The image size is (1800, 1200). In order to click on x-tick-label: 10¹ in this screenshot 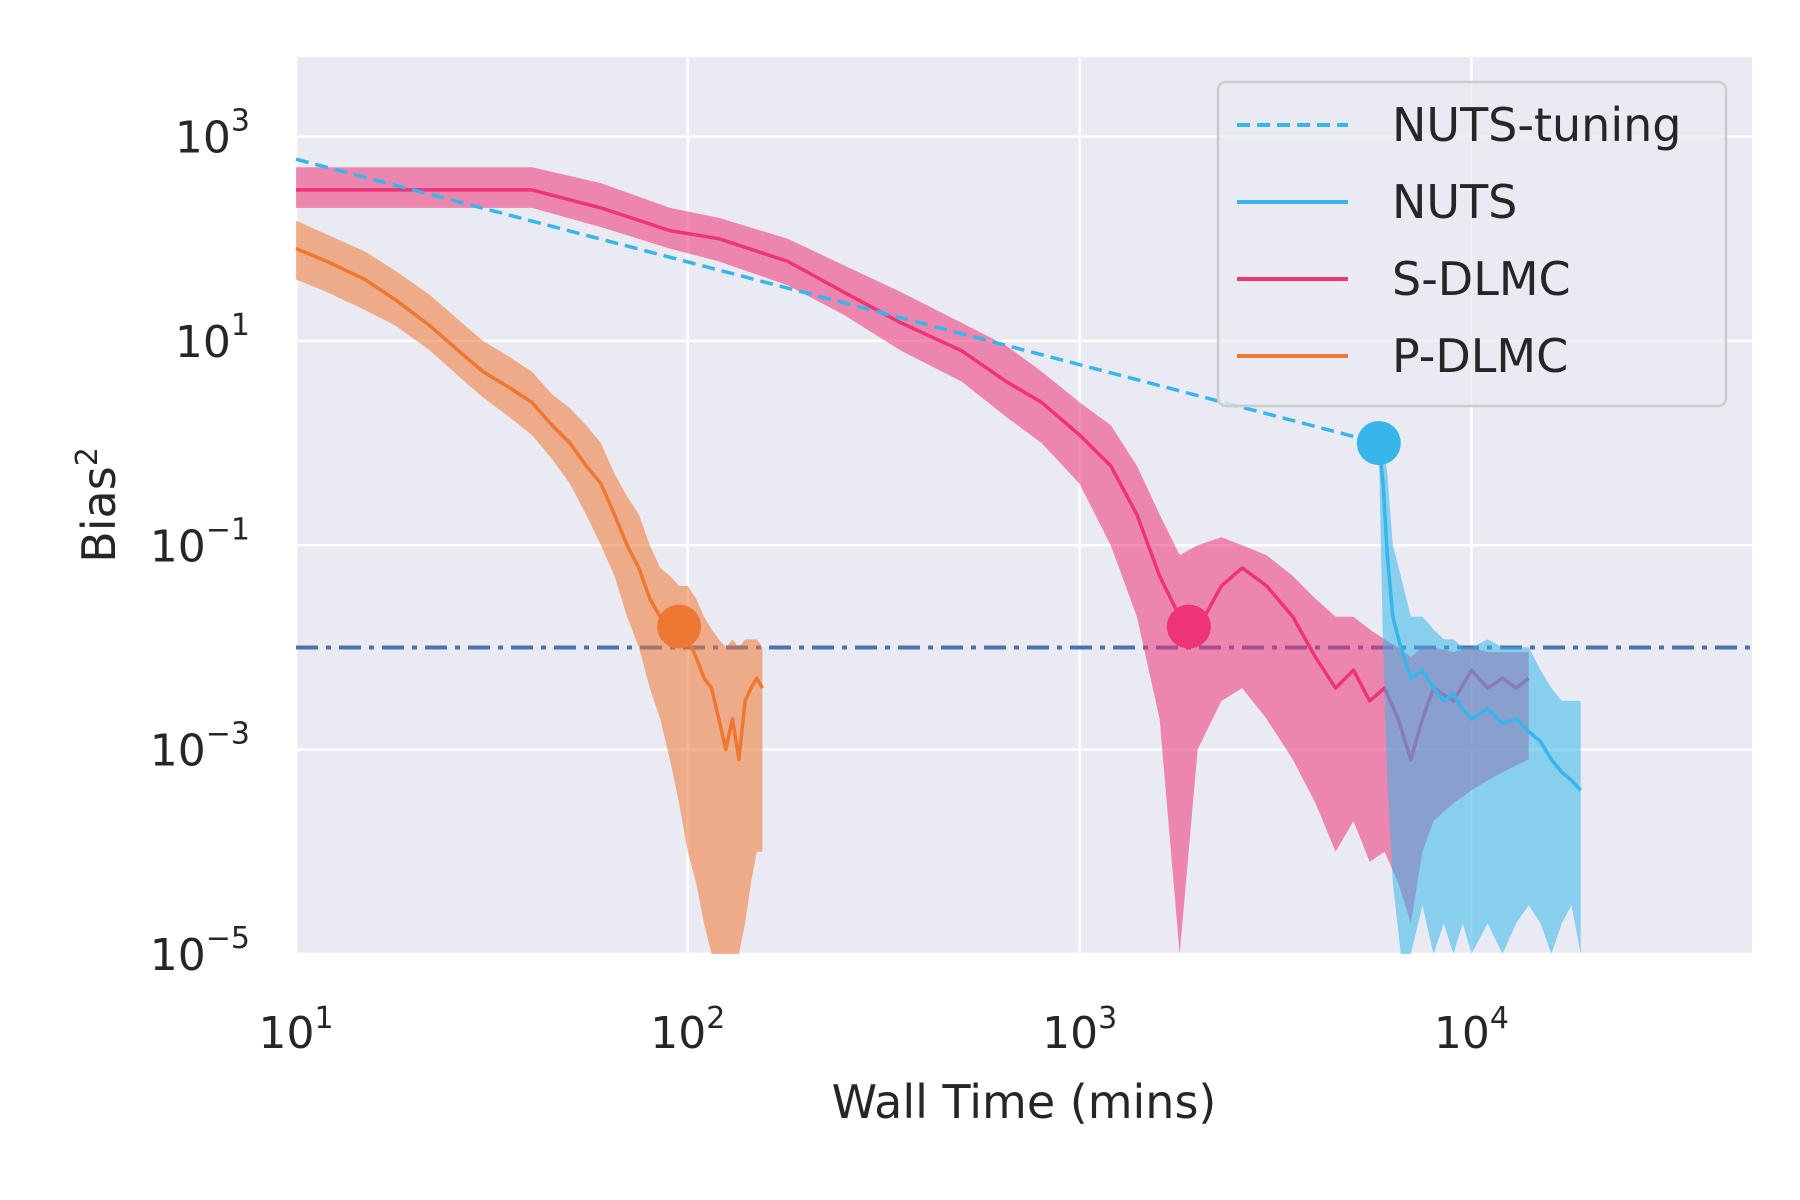, I will do `click(295, 1030)`.